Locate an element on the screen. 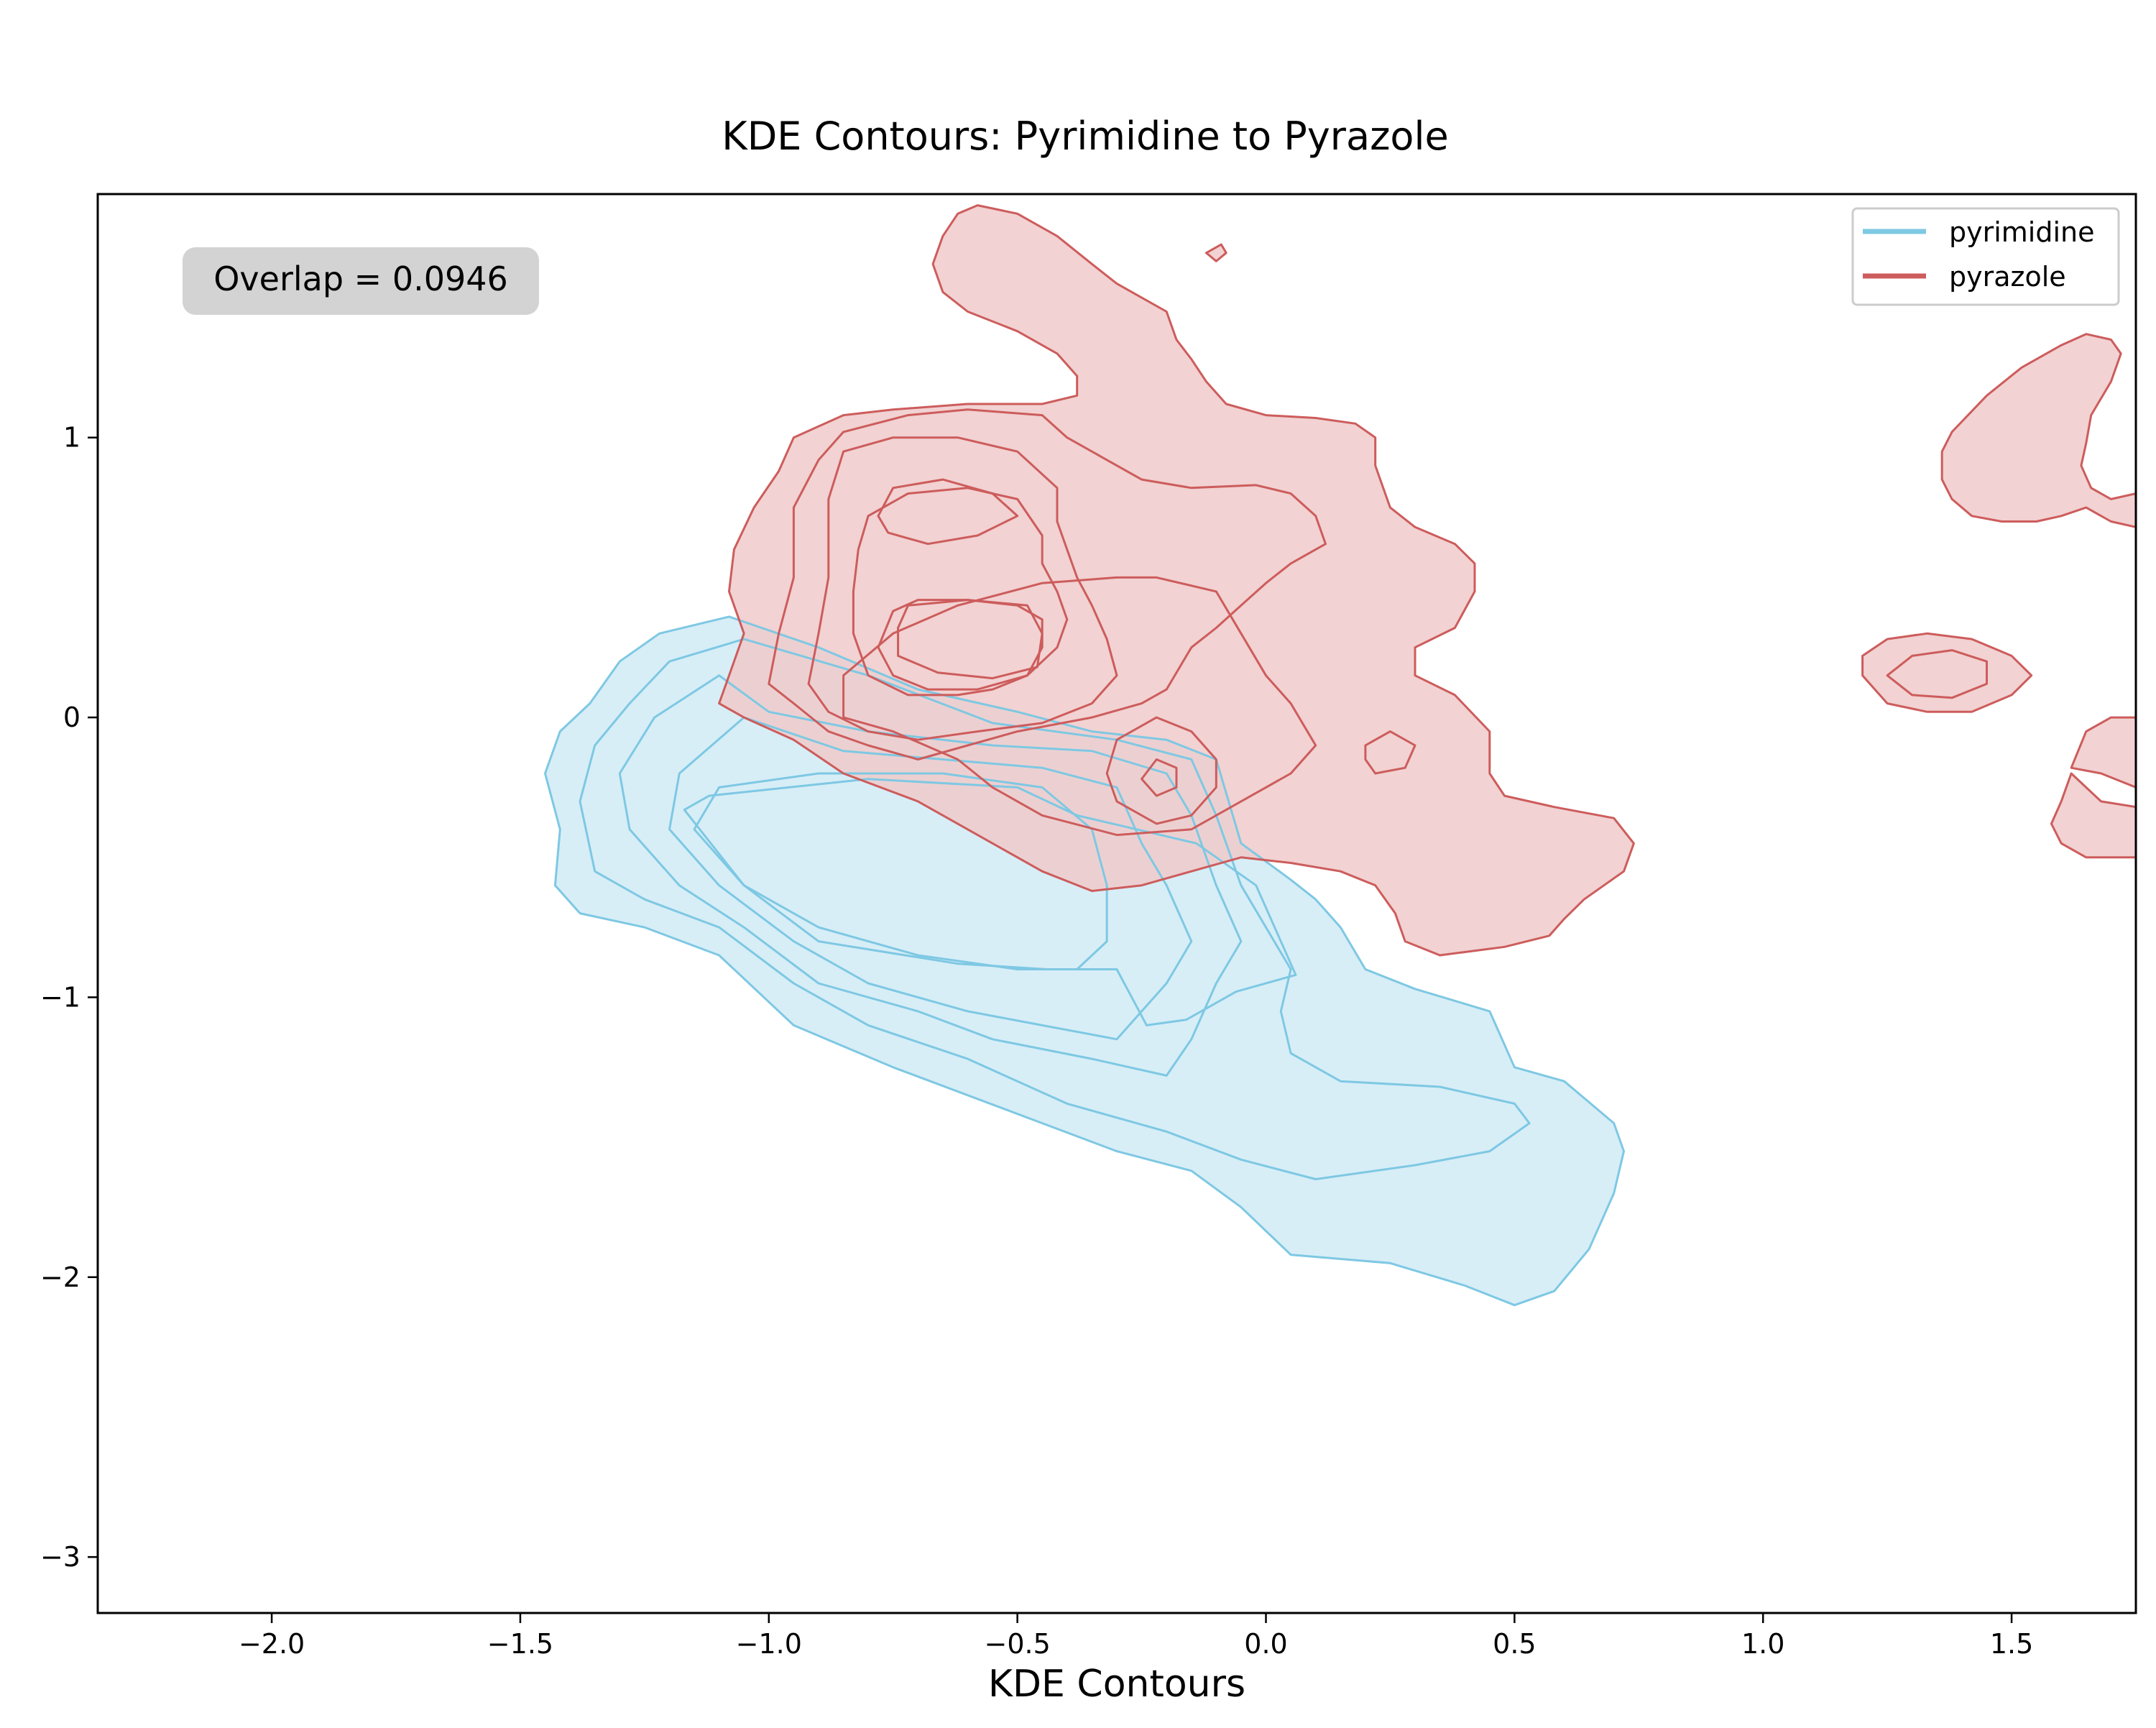 The width and height of the screenshot is (2156, 1728). legend-label-pyrazole: pyrazole is located at coordinates (2007, 277).